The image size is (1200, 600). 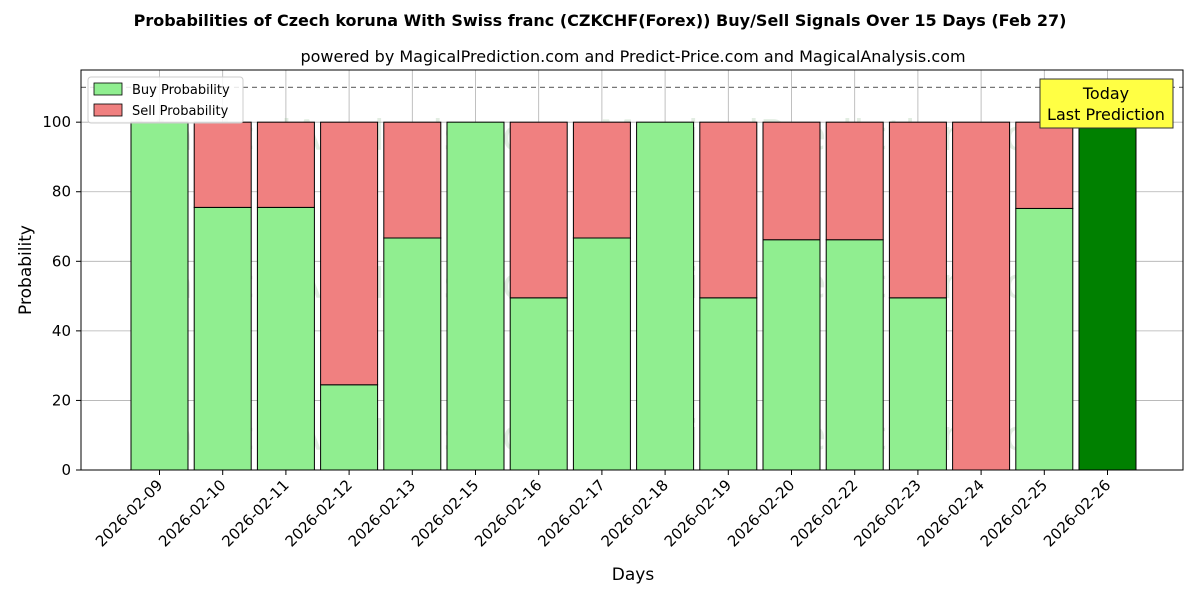 I want to click on today-annotation: Today Last Prediction, so click(x=1106, y=103).